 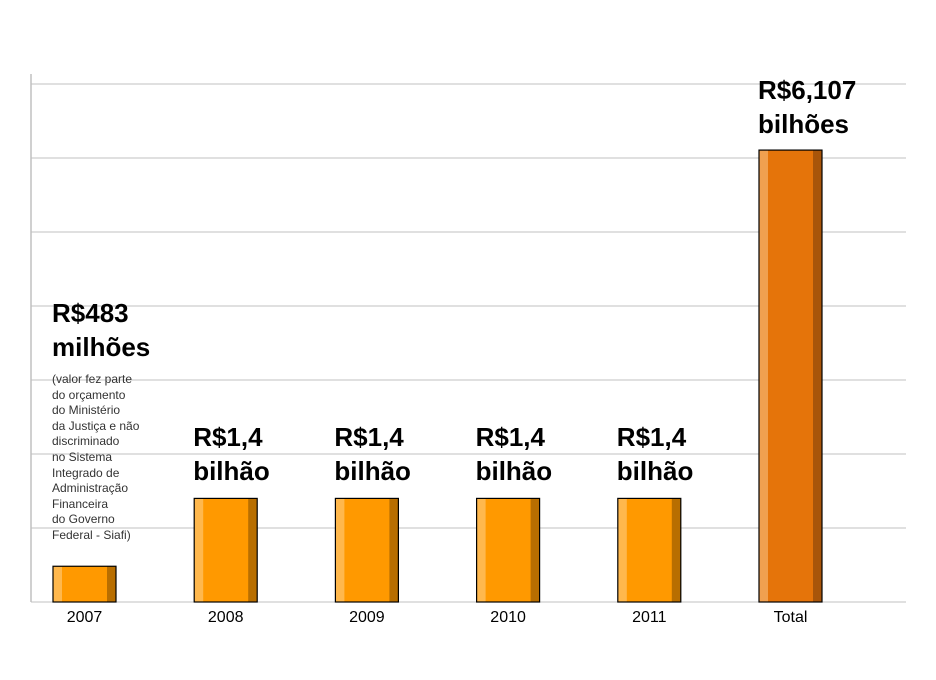 I want to click on x-tick-label: Total, so click(x=790, y=617).